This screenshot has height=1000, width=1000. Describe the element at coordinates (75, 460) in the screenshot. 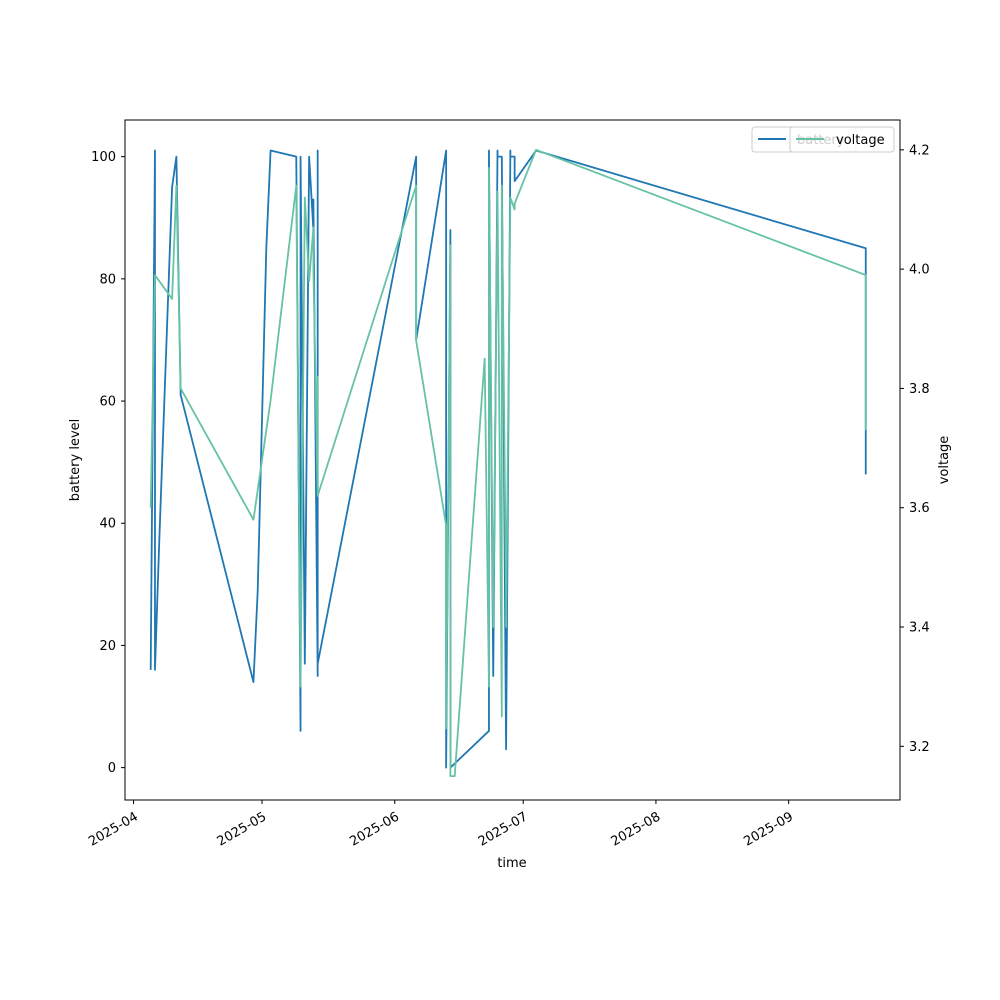

I see `y-axis-left-label: battery level` at that location.